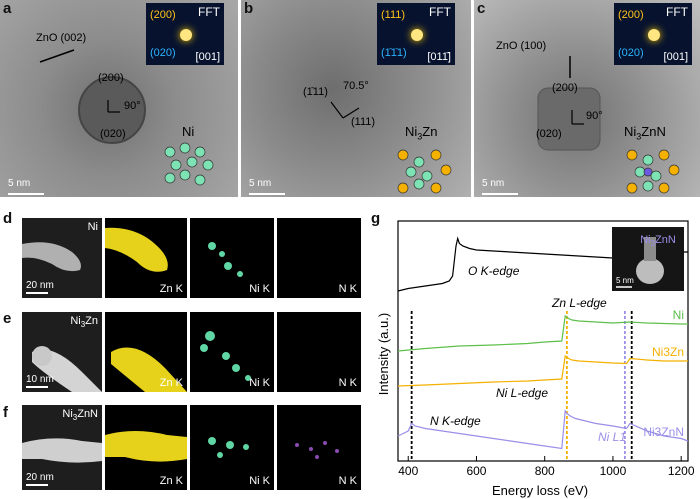 This screenshot has height=499, width=700. I want to click on panel-b-label: b, so click(249, 8).